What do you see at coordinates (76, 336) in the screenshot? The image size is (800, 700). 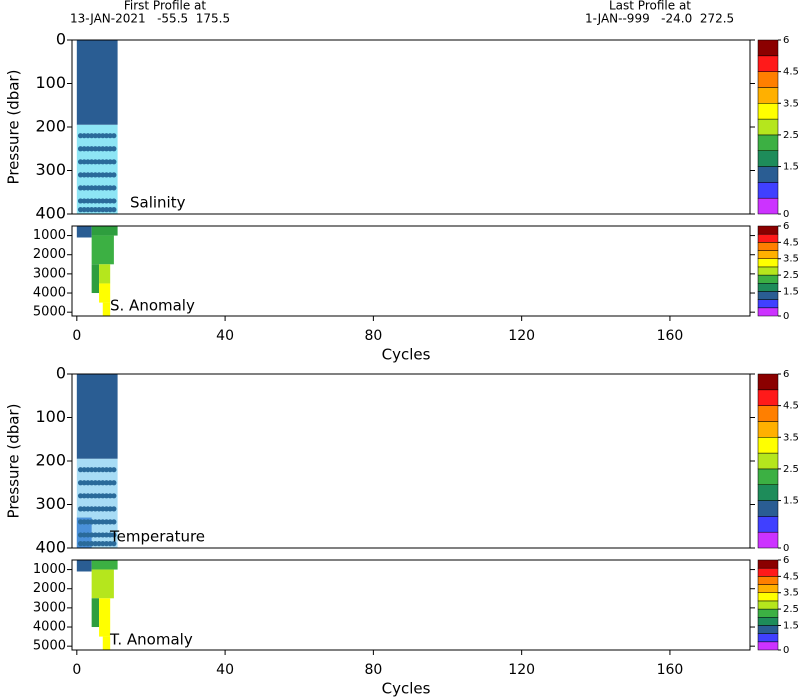 I see `x-tick-label: 0` at bounding box center [76, 336].